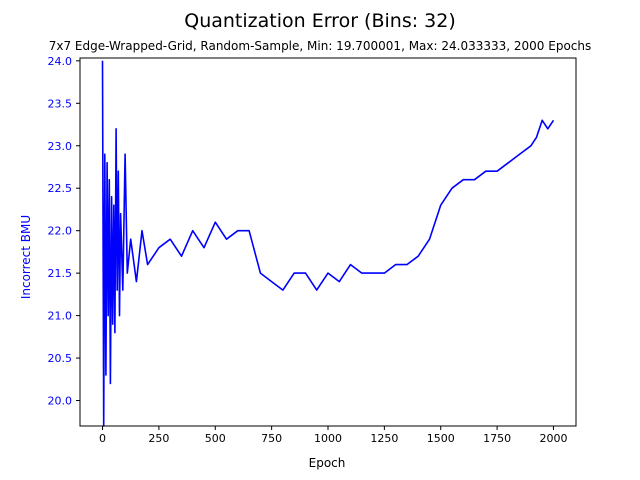 This screenshot has width=640, height=480. I want to click on y-tick-label: 21.5, so click(60, 273).